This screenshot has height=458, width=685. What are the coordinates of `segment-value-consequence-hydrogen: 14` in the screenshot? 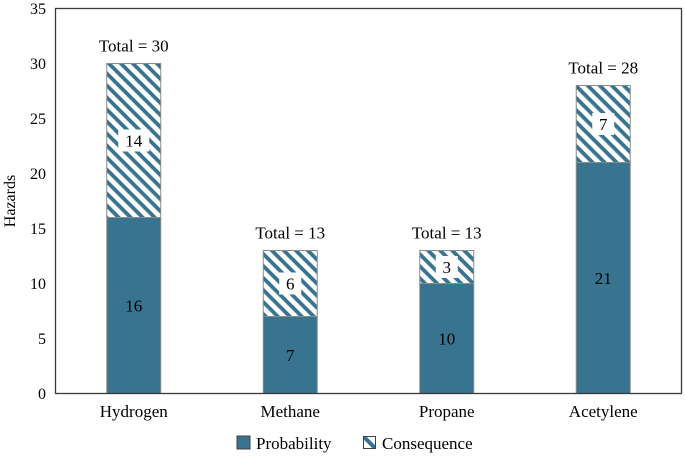 It's located at (134, 141).